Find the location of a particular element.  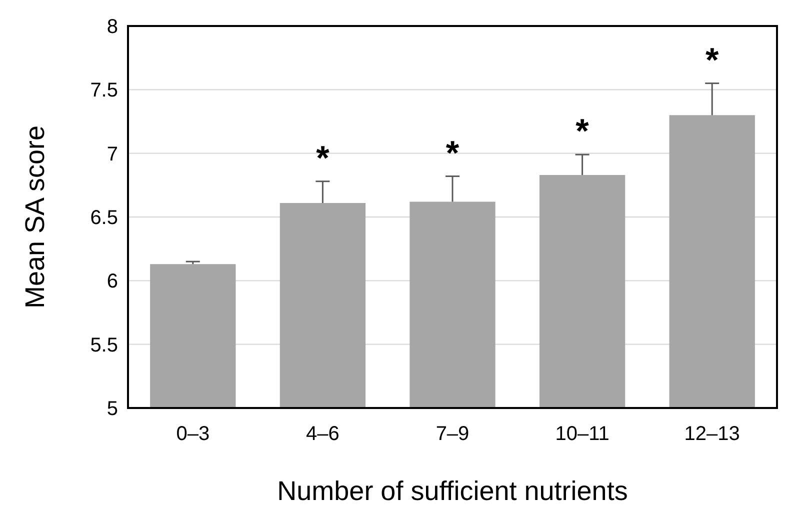

x-tick-label: 10–11 is located at coordinates (582, 434).